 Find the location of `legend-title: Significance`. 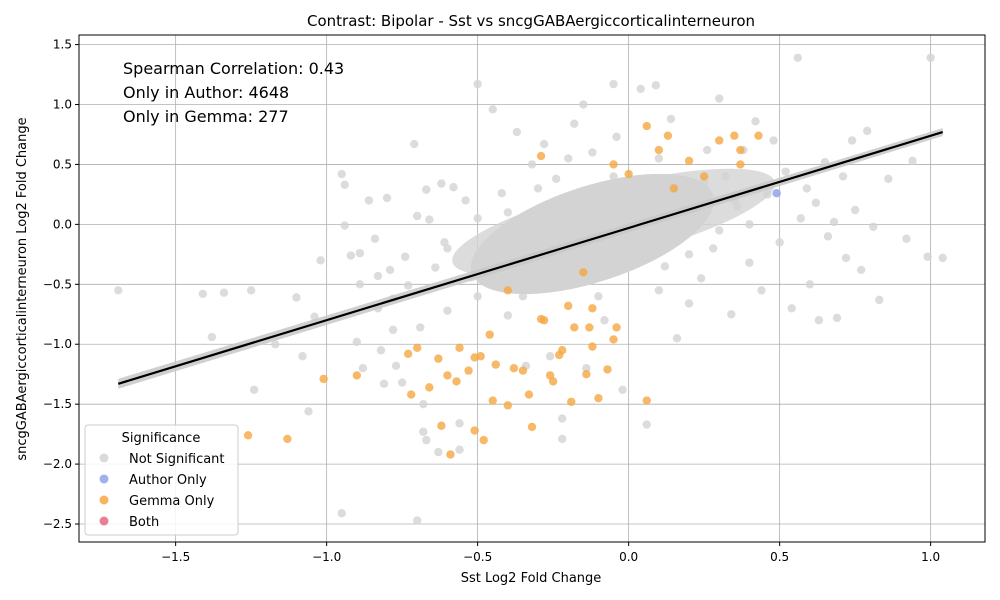

legend-title: Significance is located at coordinates (161, 438).